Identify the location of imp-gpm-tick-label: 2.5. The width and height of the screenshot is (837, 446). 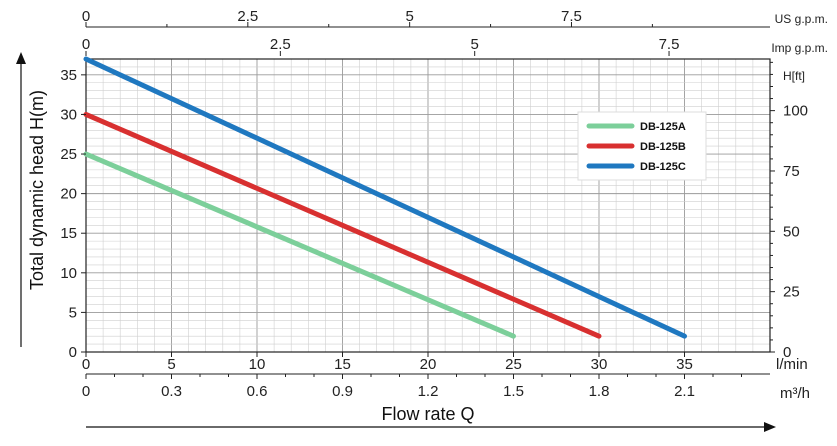
(280, 44).